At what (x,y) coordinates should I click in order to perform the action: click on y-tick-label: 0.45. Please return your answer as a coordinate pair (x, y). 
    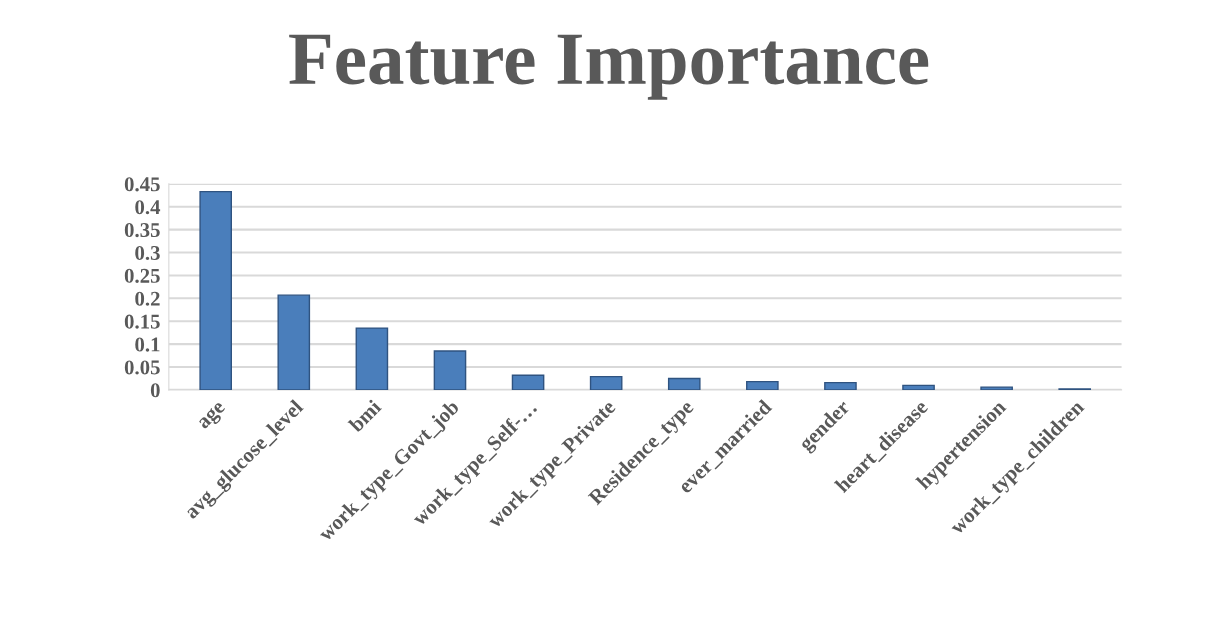
    Looking at the image, I should click on (142, 184).